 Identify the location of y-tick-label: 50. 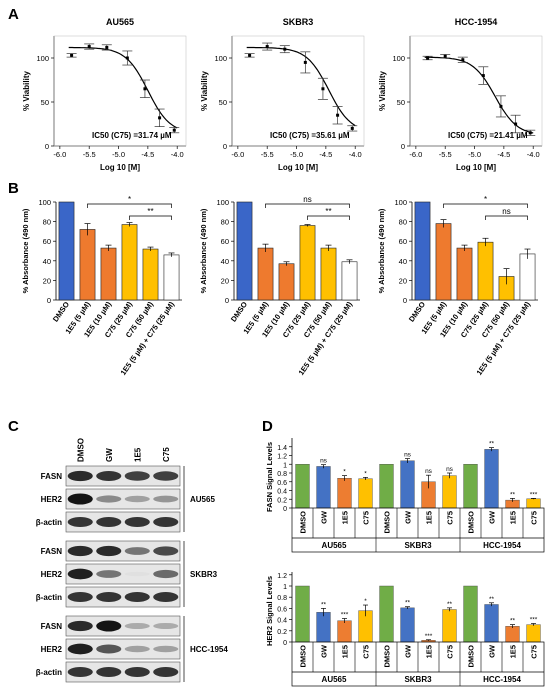
(223, 102).